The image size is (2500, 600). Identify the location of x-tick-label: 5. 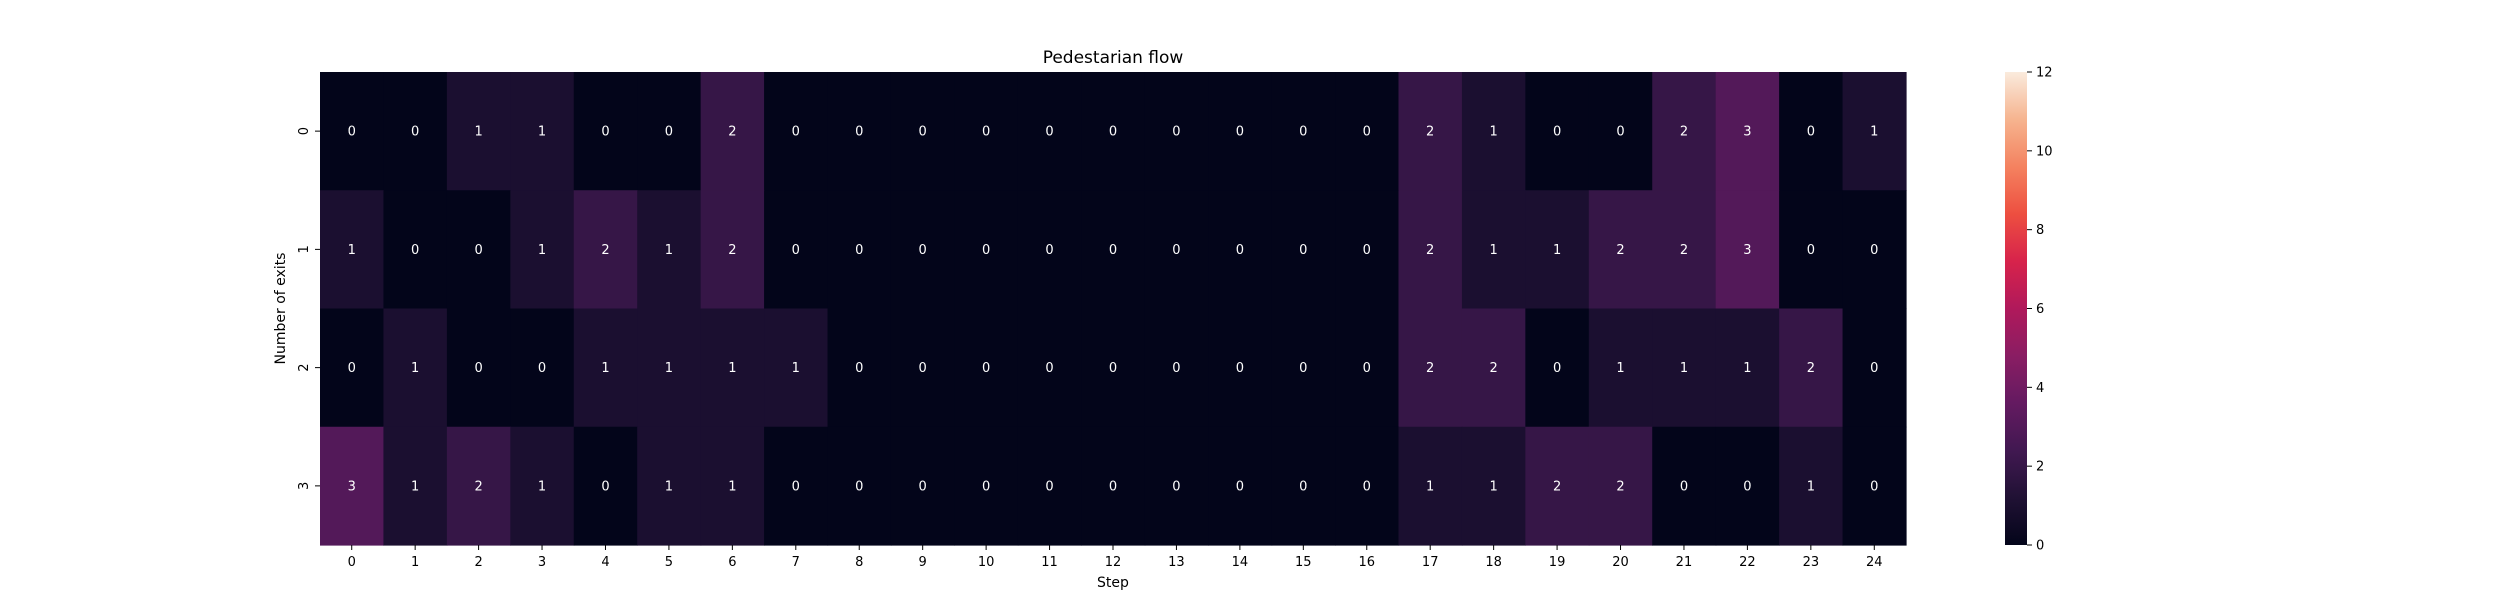
(669, 562).